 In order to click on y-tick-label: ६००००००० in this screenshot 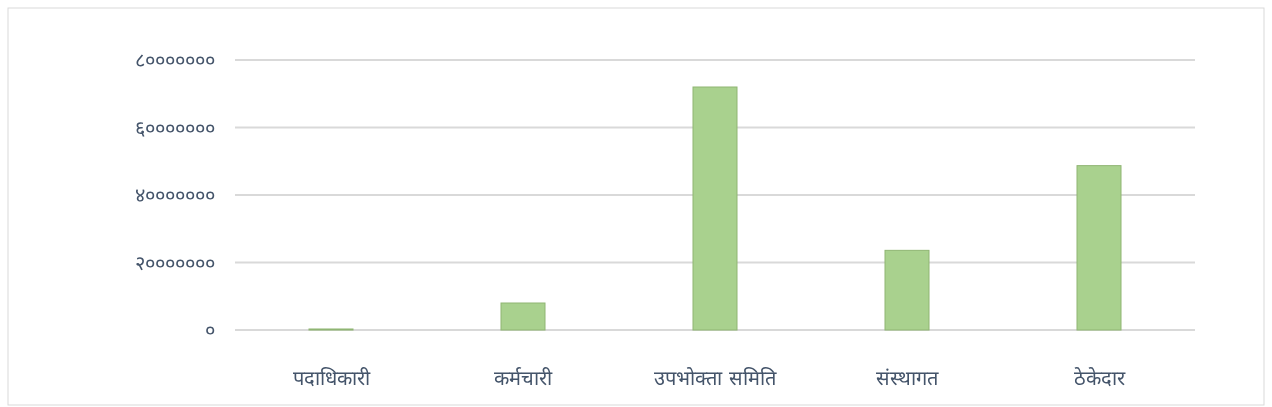, I will do `click(175, 127)`.